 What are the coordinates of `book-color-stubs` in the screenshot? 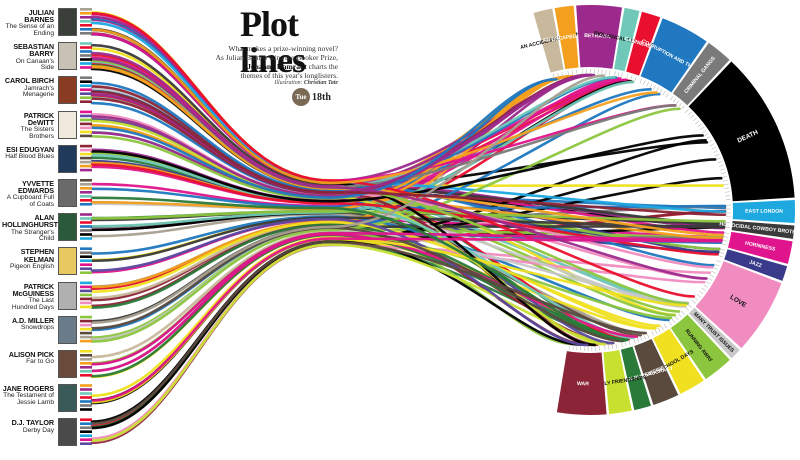 It's located at (86, 226).